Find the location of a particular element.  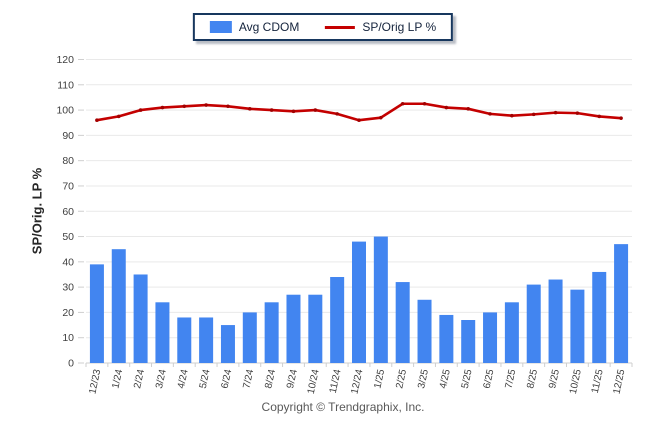

x-tick-label: 7/25 is located at coordinates (511, 379).